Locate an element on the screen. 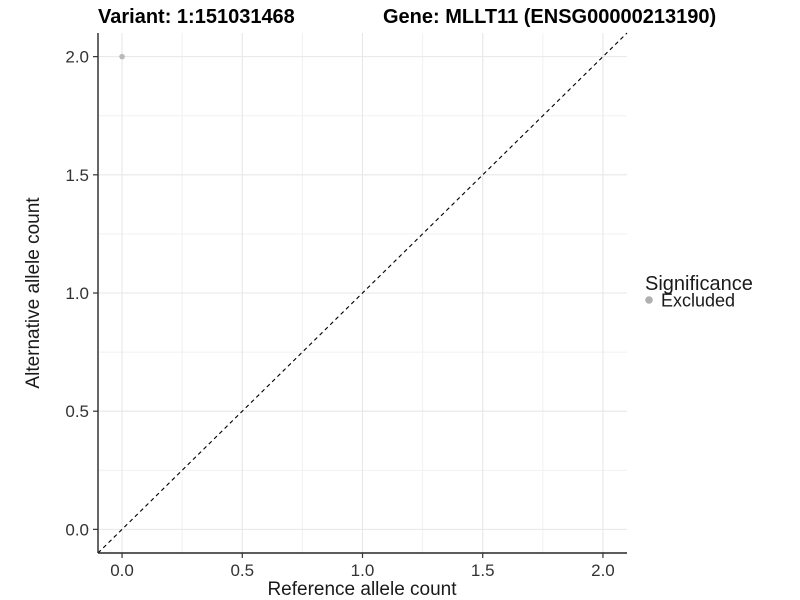 The width and height of the screenshot is (800, 600). legend-entries: Excluded is located at coordinates (690, 301).